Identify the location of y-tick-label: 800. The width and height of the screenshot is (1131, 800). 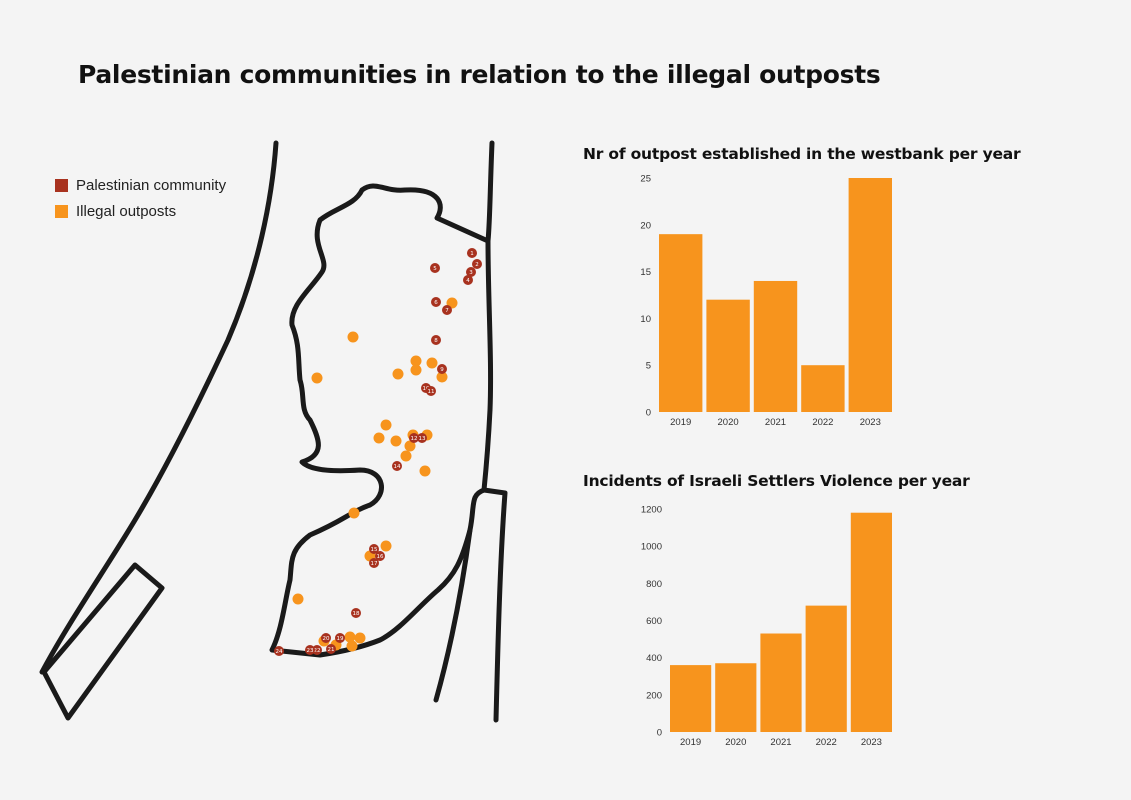
(654, 584).